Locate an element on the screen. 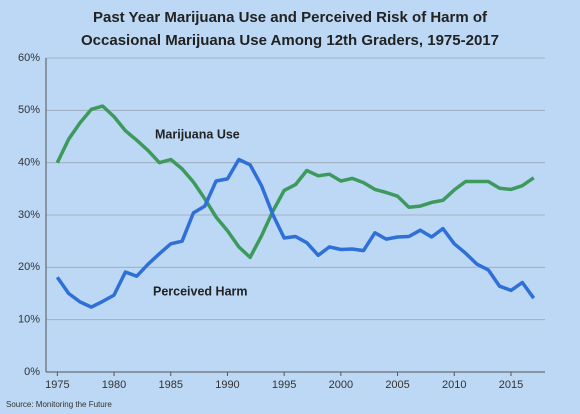 This screenshot has width=580, height=414. source: Source: Monitoring the Future is located at coordinates (59, 404).